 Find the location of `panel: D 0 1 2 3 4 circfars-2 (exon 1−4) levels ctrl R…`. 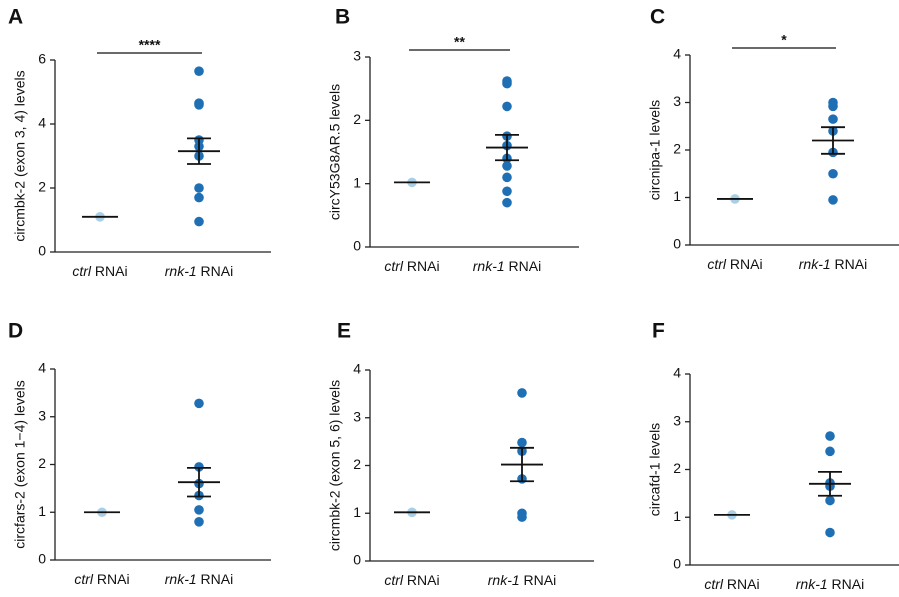

panel: D 0 1 2 3 4 circfars-2 (exon 1−4) levels ctrl R… is located at coordinates (139, 453).